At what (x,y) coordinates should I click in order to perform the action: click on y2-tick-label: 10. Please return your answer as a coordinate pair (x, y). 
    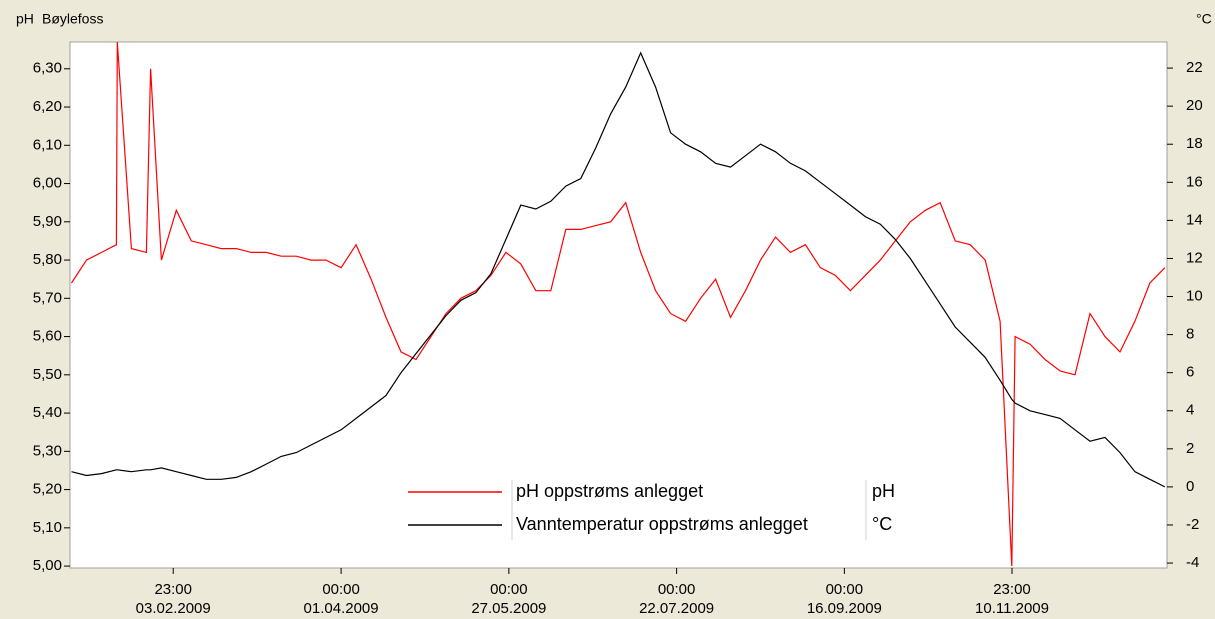
    Looking at the image, I should click on (1194, 295).